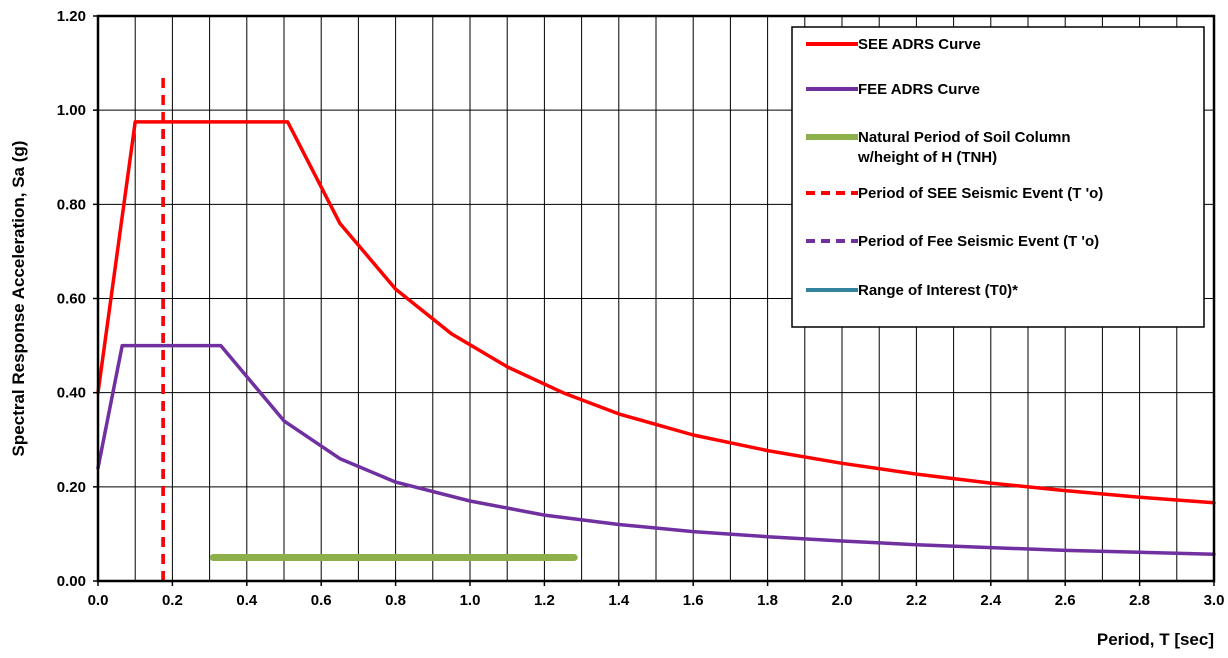 The image size is (1228, 658). What do you see at coordinates (71, 16) in the screenshot?
I see `y-tick-label: 1.20` at bounding box center [71, 16].